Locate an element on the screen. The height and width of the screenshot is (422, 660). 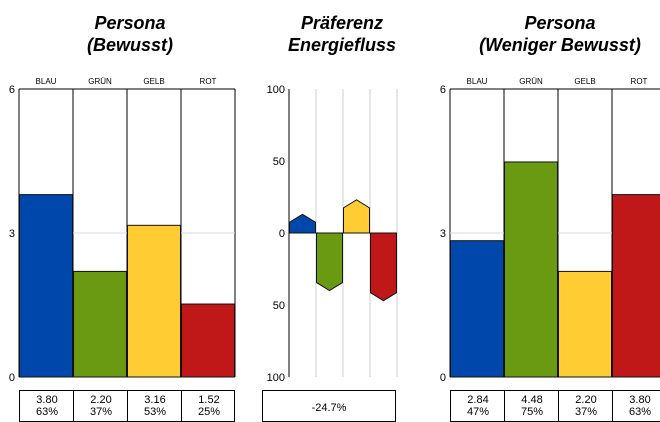
bar-rot is located at coordinates (636, 286).